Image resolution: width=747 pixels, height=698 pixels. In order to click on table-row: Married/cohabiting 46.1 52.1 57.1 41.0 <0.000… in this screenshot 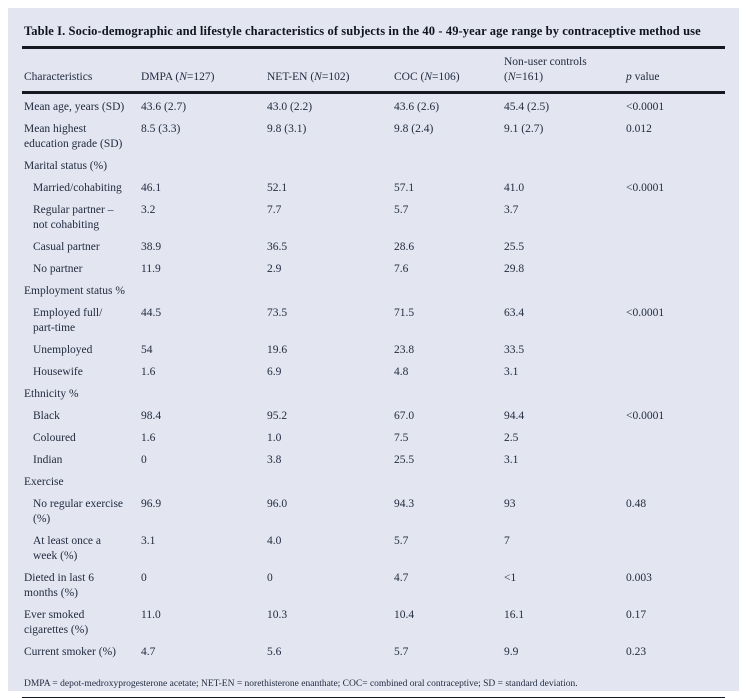, I will do `click(373, 189)`.